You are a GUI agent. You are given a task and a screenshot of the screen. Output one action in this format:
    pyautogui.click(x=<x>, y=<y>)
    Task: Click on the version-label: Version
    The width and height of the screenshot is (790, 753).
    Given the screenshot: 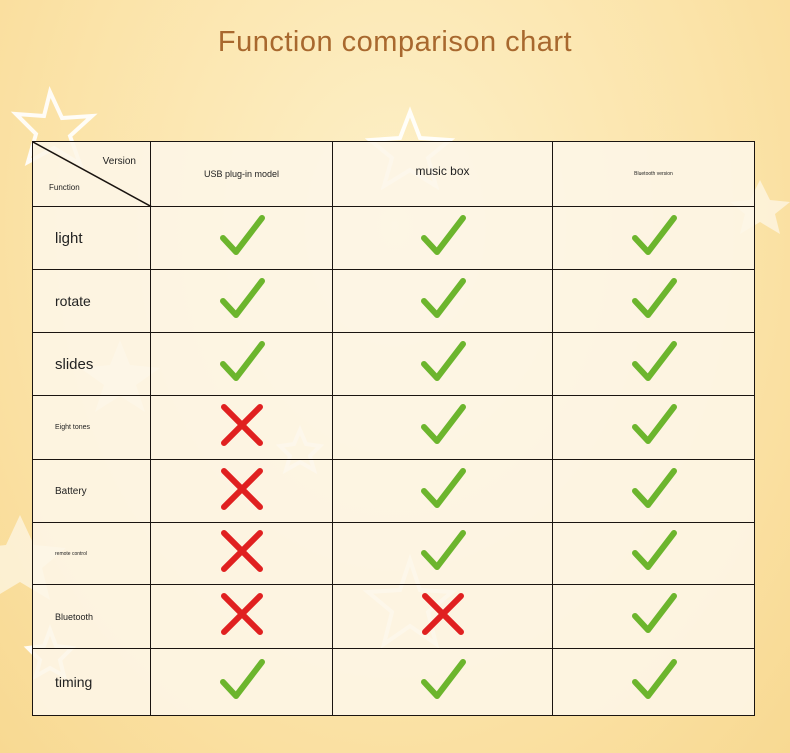 What is the action you would take?
    pyautogui.click(x=119, y=161)
    